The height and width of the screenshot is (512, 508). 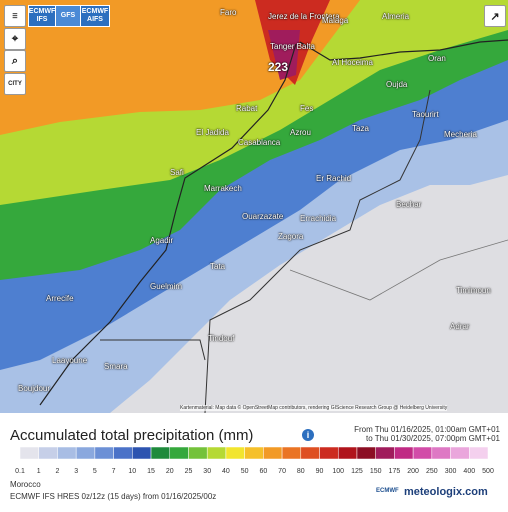 I want to click on place-label: Fes, so click(x=307, y=108).